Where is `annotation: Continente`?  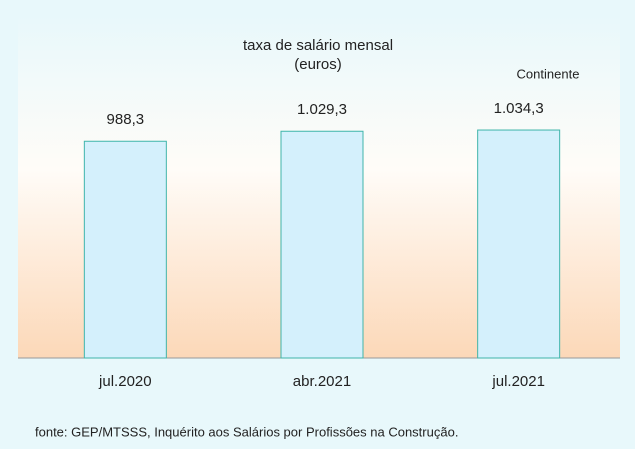
annotation: Continente is located at coordinates (548, 73).